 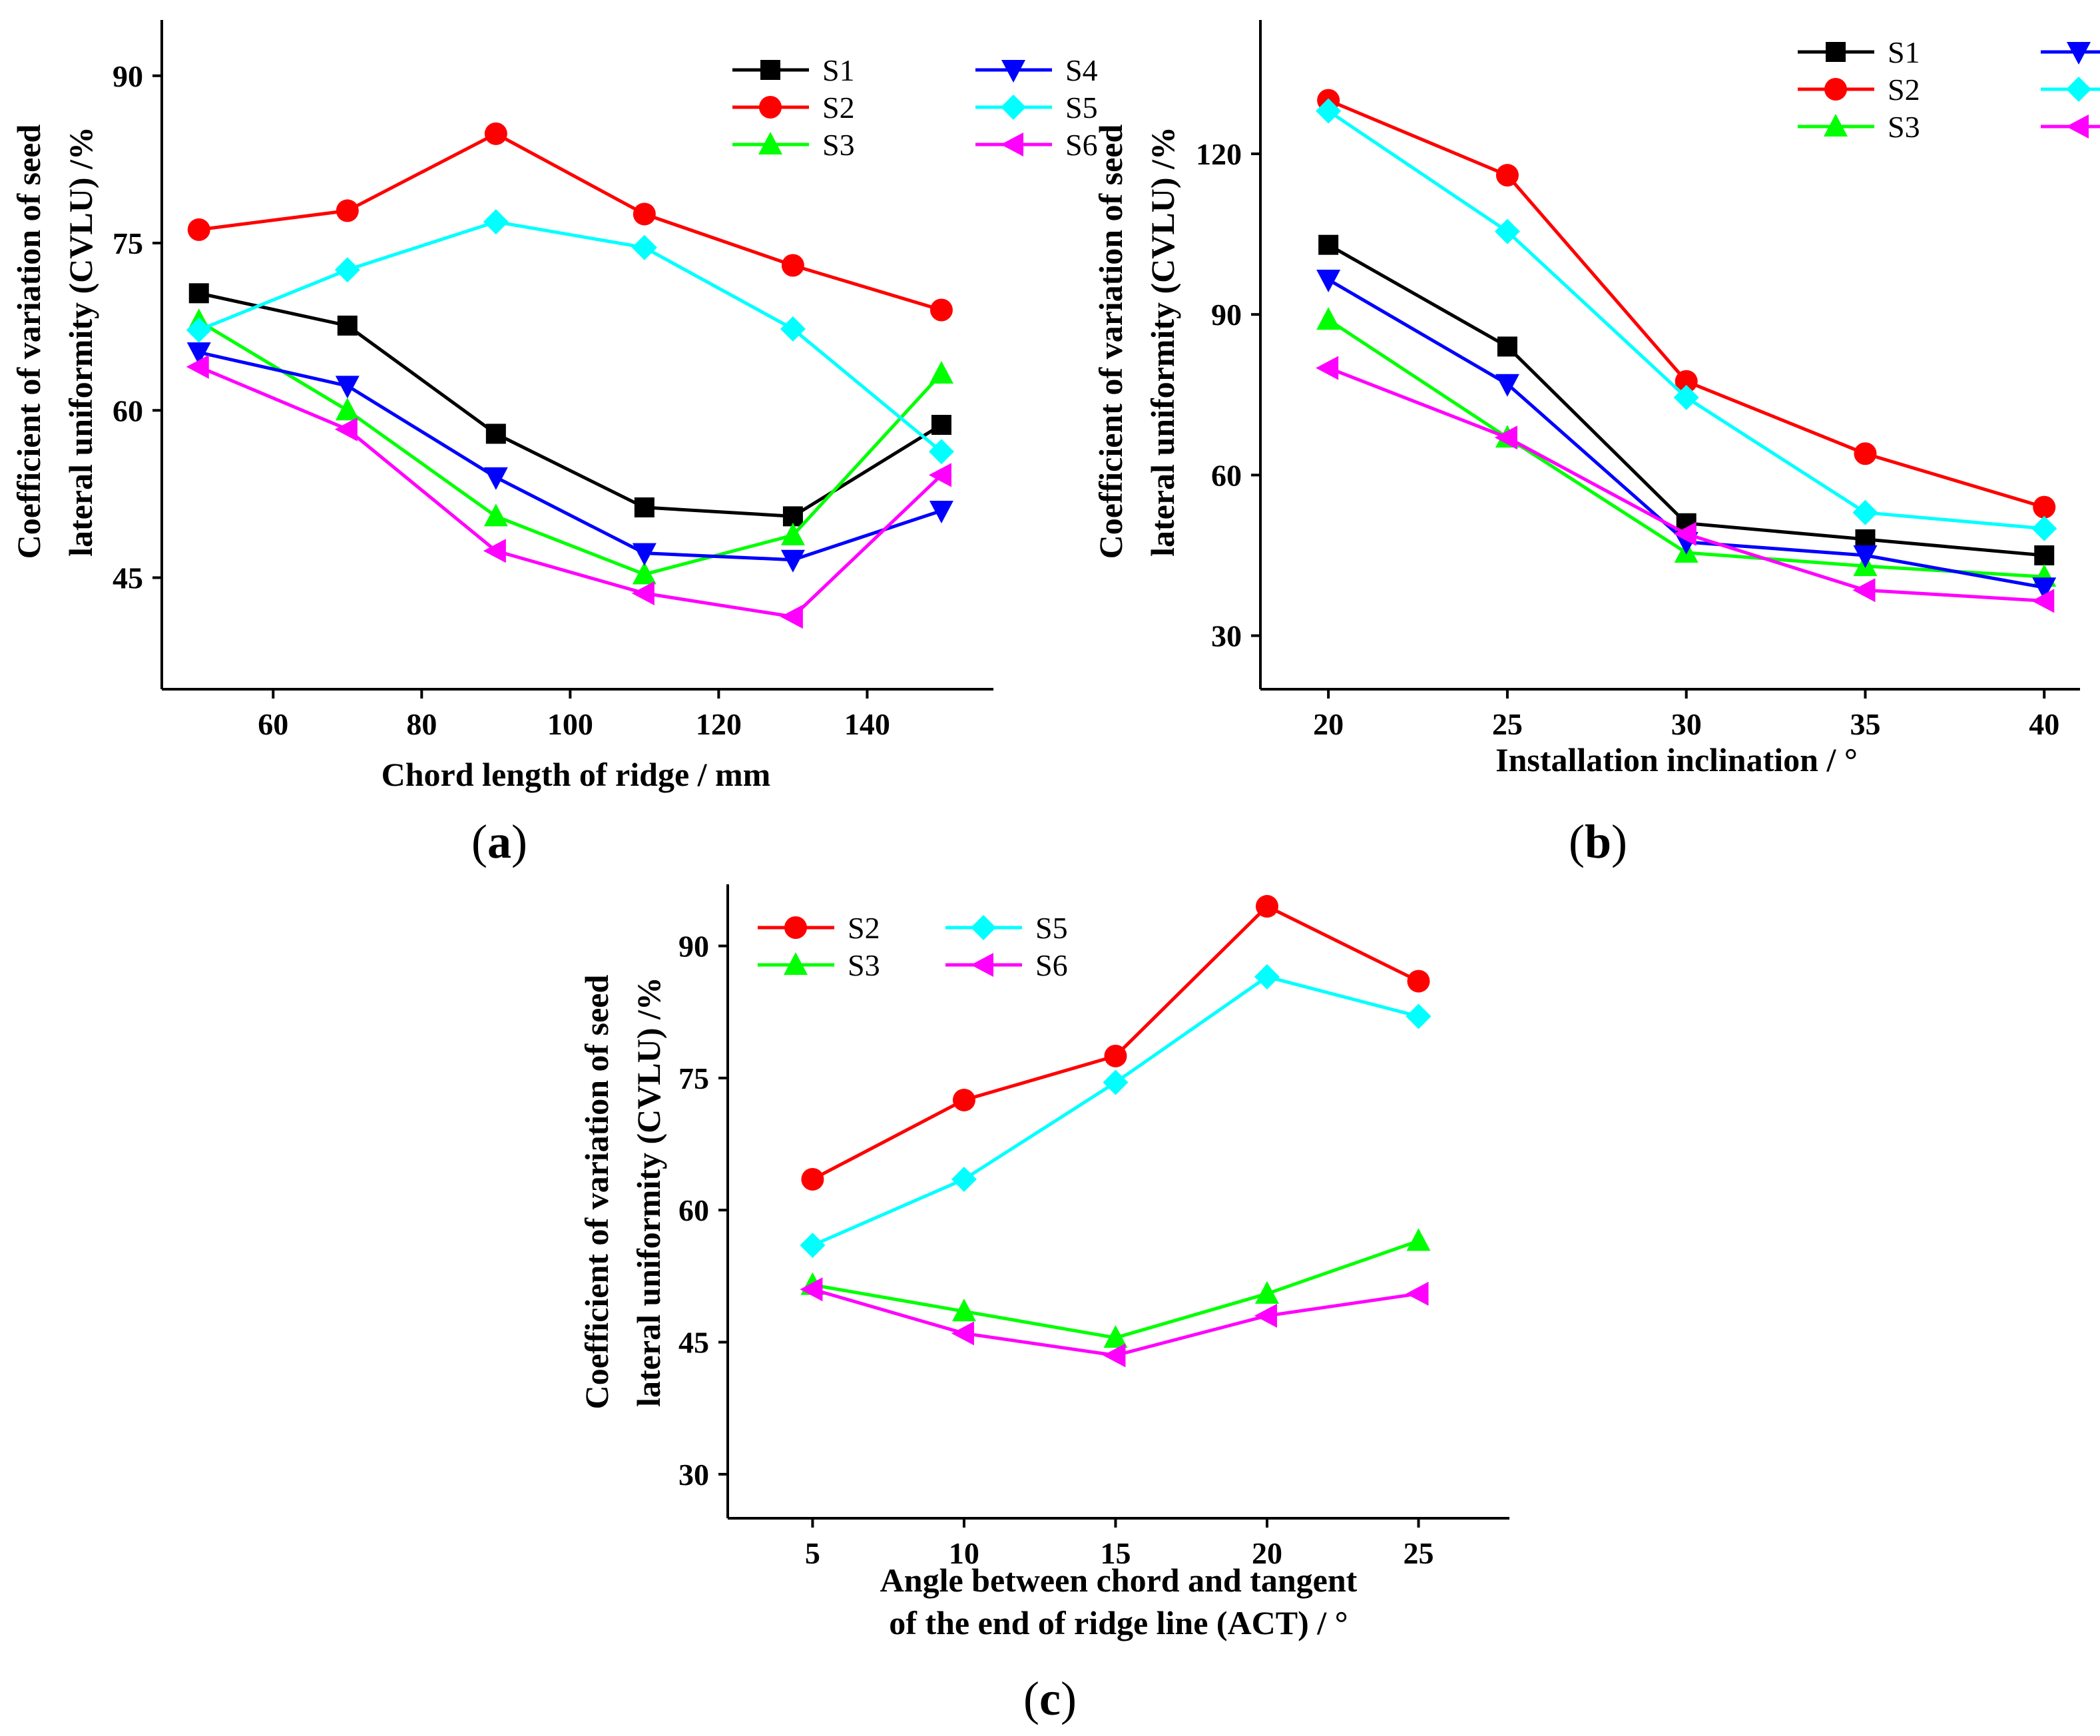 I want to click on x-tick-label-a: 140, so click(x=867, y=724).